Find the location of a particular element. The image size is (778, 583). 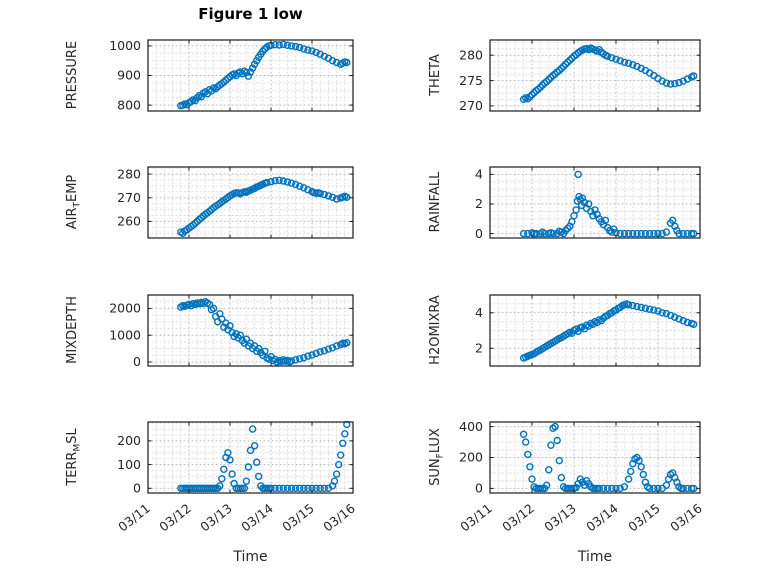

svg-text: 2000 is located at coordinates (125, 308).